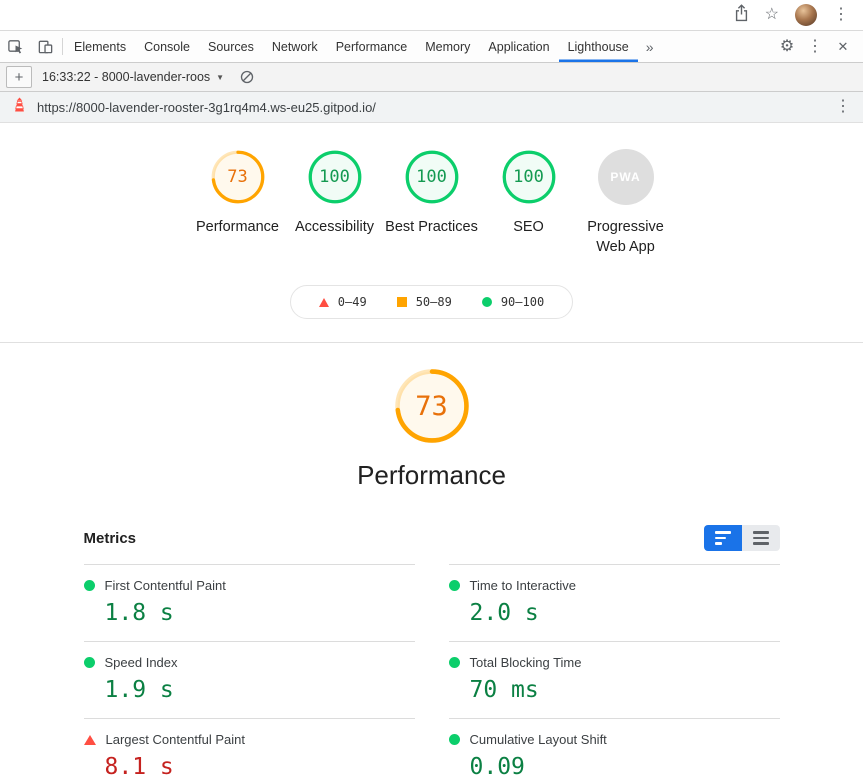  Describe the element at coordinates (504, 613) in the screenshot. I see `metric-value: 2.0 s` at that location.